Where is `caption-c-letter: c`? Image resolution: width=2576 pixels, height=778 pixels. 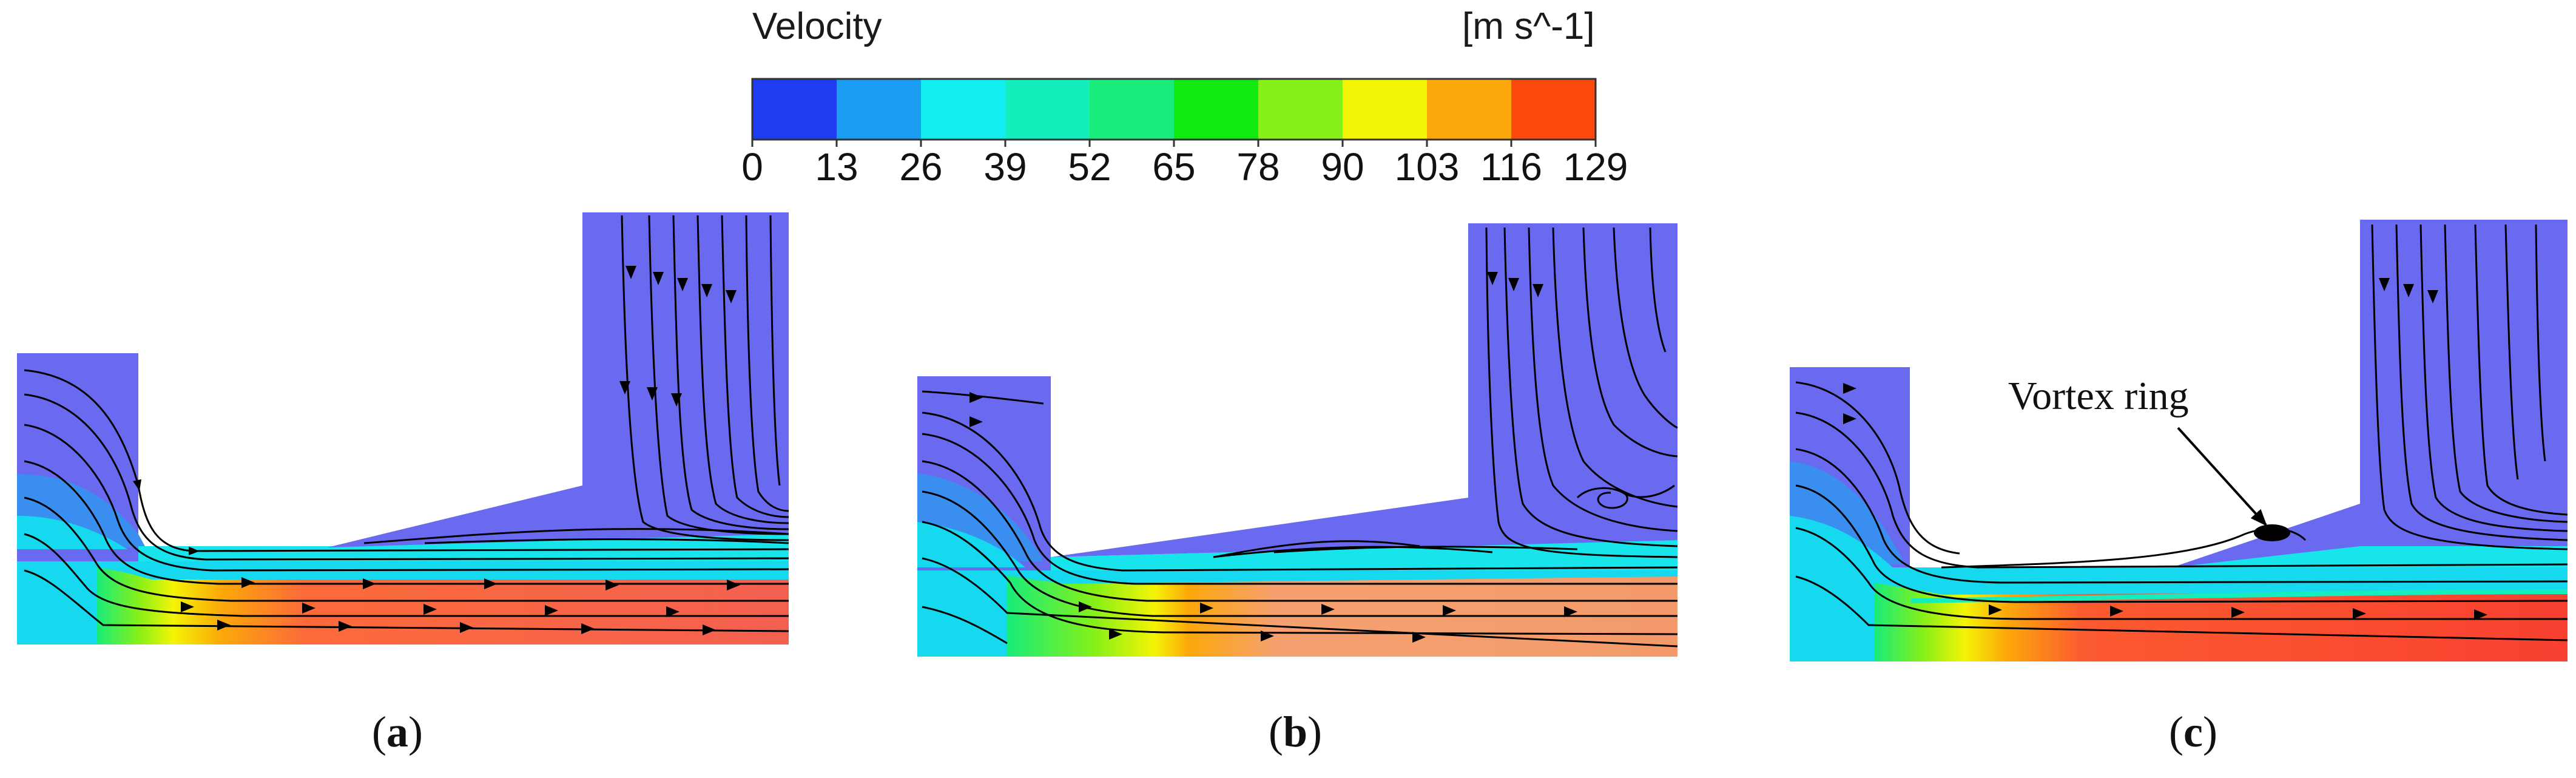 caption-c-letter: c is located at coordinates (2193, 732).